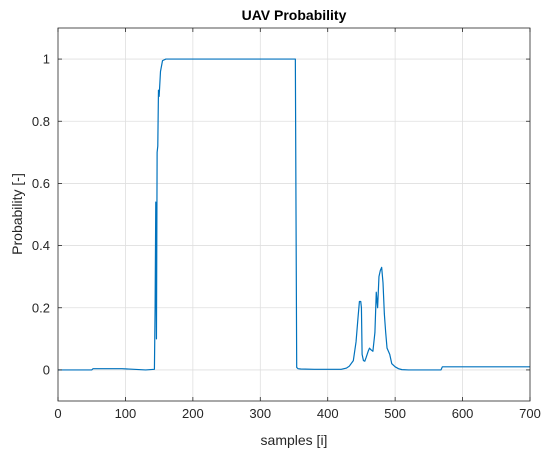  What do you see at coordinates (41, 183) in the screenshot?
I see `y-tick-label: 0.6` at bounding box center [41, 183].